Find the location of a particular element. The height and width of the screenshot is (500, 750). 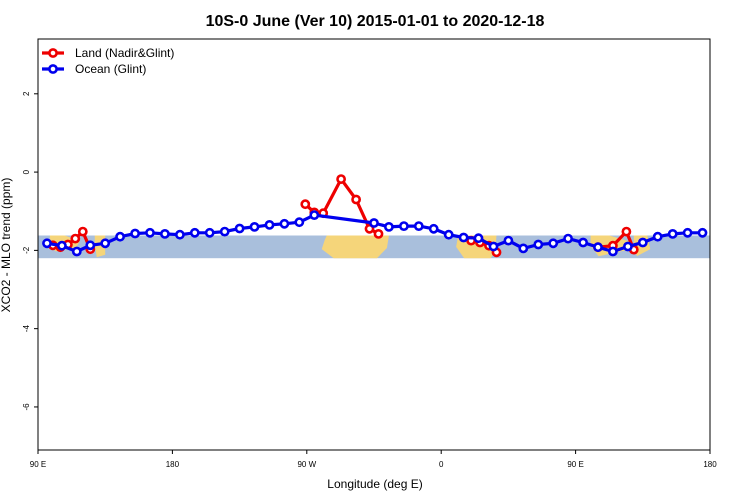

y-axis-label: XCO2 - MLO trend (ppm) is located at coordinates (6, 245).